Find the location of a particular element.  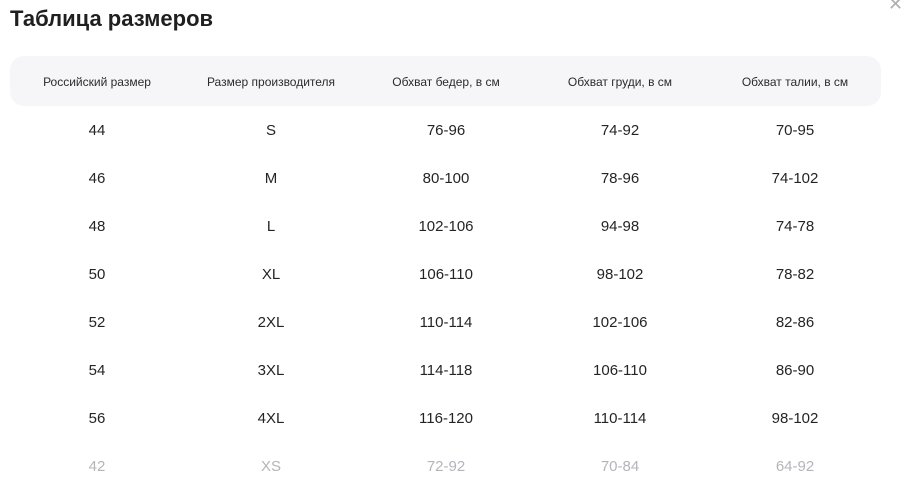

column-header-ru-size: Российский размер is located at coordinates (97, 82).